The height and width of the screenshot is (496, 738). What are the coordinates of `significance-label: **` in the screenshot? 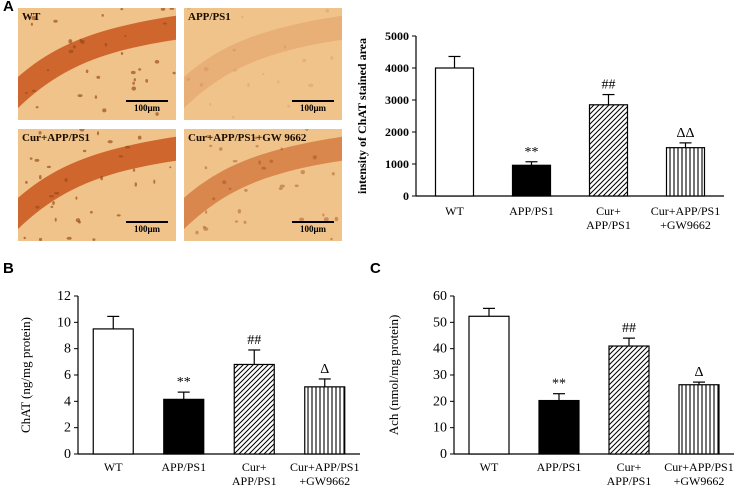 It's located at (559, 384).